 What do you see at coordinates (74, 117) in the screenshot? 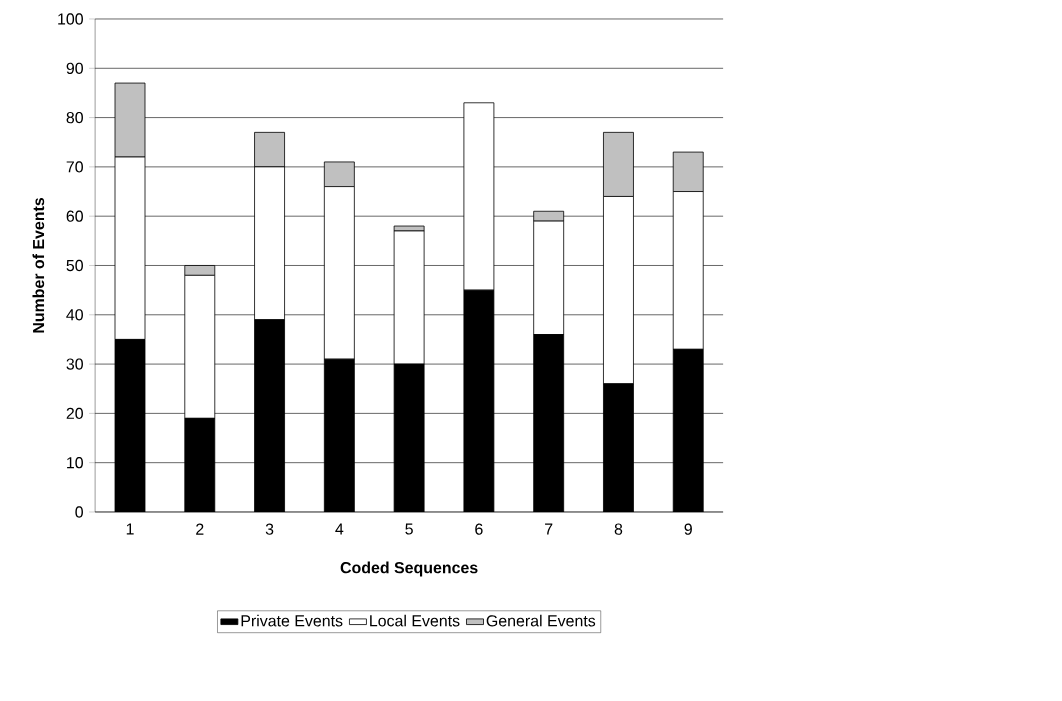
I see `y-tick-label: 80` at bounding box center [74, 117].